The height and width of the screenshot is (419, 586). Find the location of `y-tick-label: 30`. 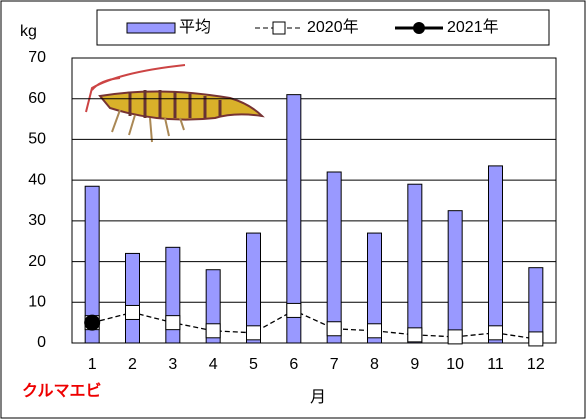

y-tick-label: 30 is located at coordinates (37, 220).